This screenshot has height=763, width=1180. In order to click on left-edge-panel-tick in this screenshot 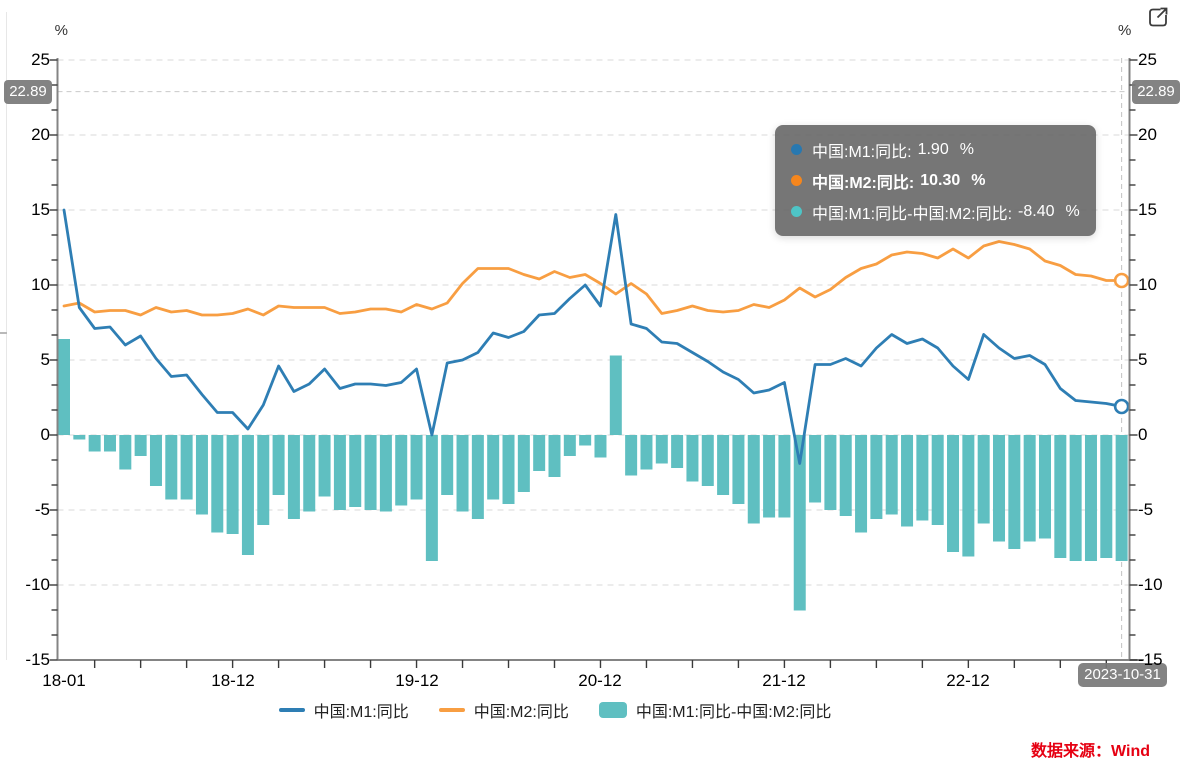, I will do `click(3, 333)`.